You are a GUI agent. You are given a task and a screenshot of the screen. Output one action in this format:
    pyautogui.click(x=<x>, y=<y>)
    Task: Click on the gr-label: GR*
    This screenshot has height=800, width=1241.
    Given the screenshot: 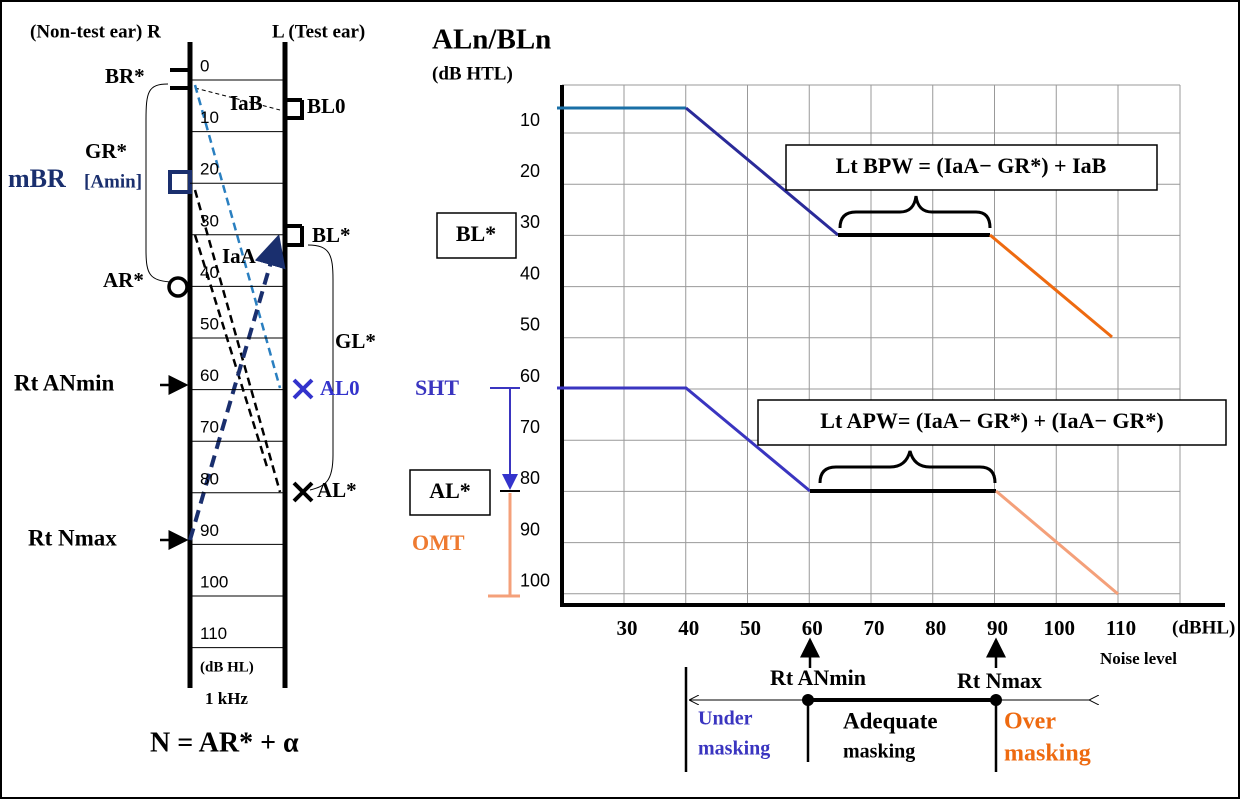 What is the action you would take?
    pyautogui.click(x=106, y=151)
    